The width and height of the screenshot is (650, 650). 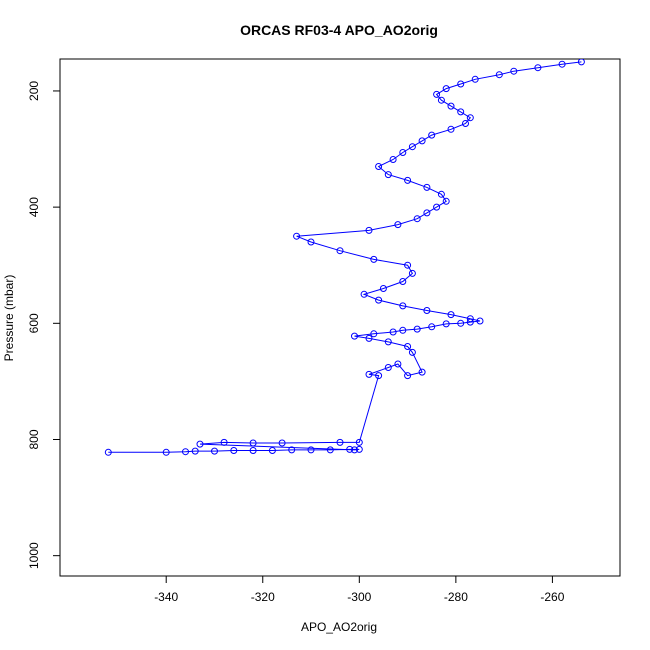 I want to click on chart-title: ORCAS RF03-4 APO_AO2orig, so click(x=339, y=30).